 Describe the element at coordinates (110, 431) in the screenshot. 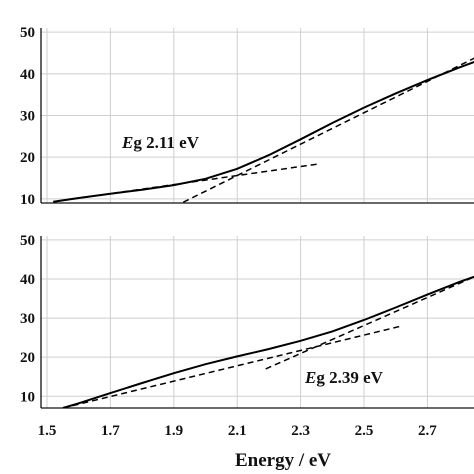

I see `x-tick-label: 1.7` at that location.